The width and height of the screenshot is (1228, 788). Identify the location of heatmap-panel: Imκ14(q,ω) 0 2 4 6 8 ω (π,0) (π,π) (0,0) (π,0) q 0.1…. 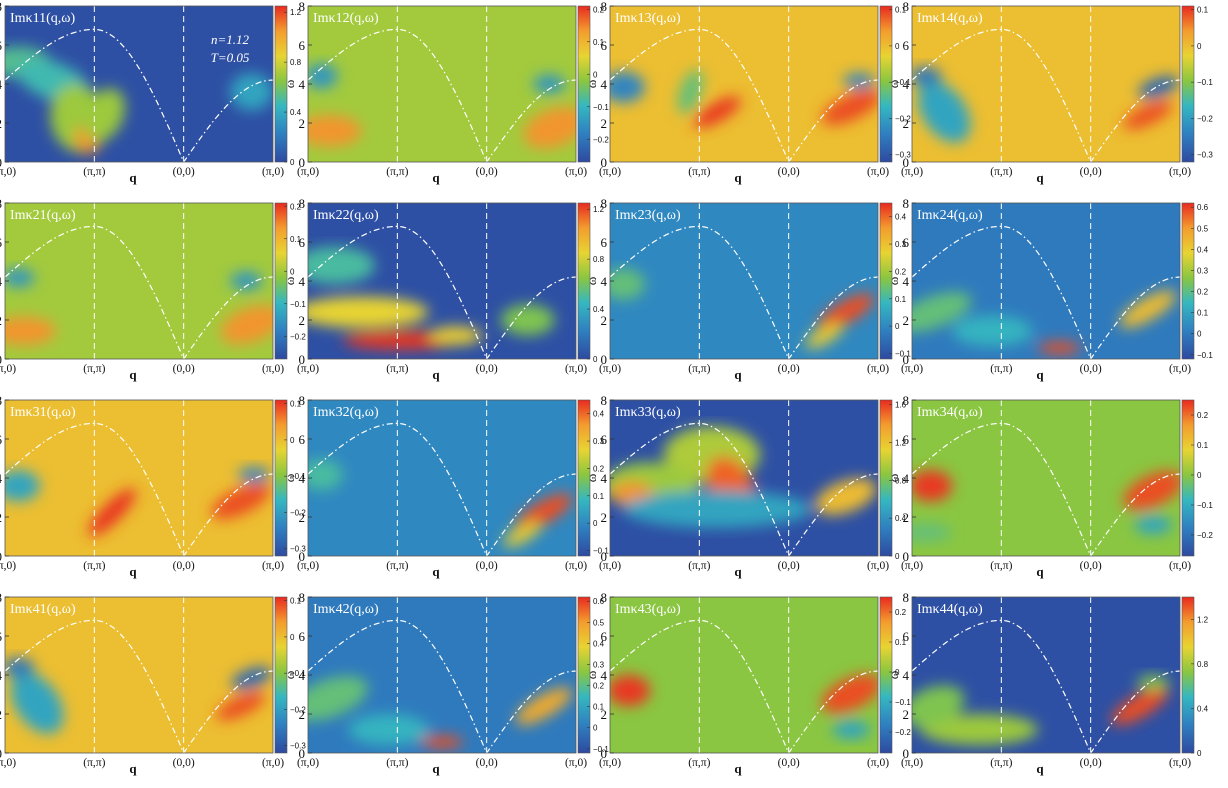
(1049, 92).